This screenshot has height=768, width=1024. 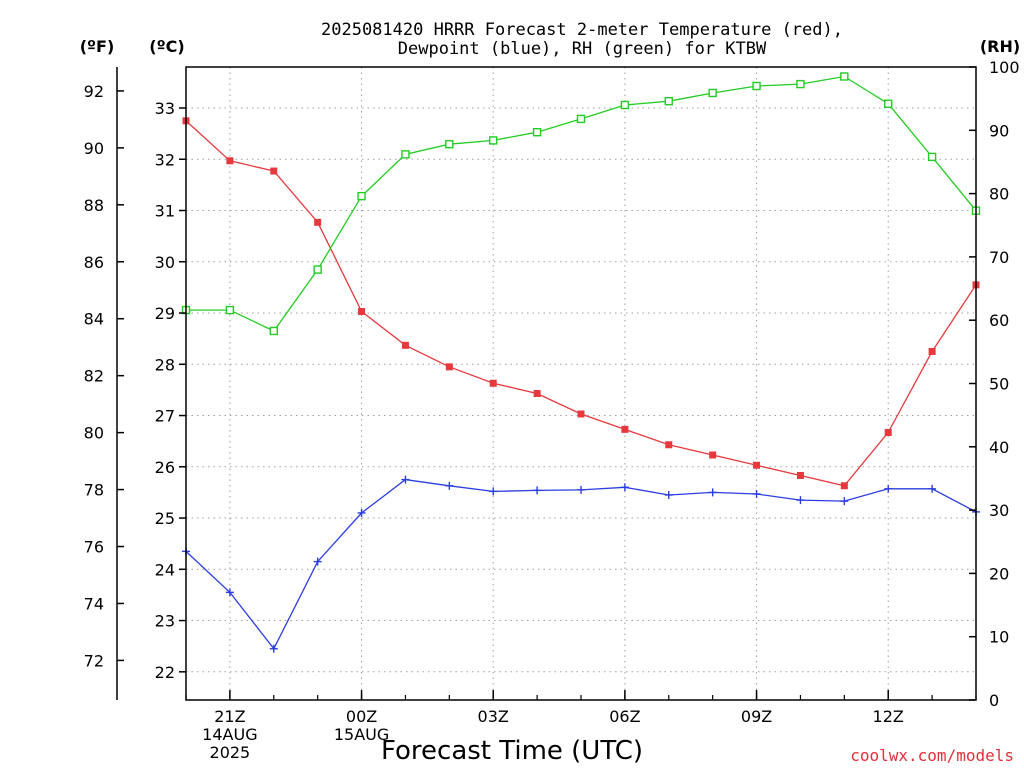 What do you see at coordinates (165, 518) in the screenshot?
I see `celsius-tick-label: 25` at bounding box center [165, 518].